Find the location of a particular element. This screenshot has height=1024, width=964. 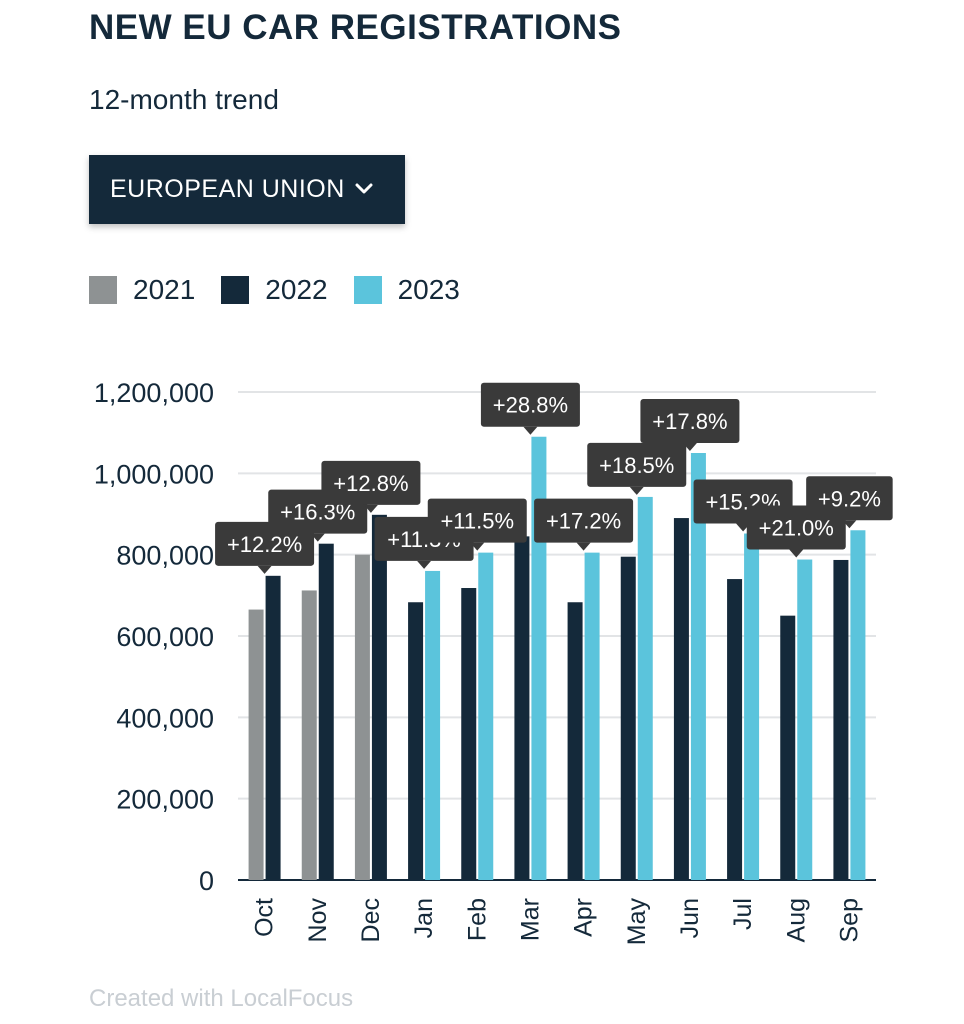

bar-2022-feb is located at coordinates (469, 734).